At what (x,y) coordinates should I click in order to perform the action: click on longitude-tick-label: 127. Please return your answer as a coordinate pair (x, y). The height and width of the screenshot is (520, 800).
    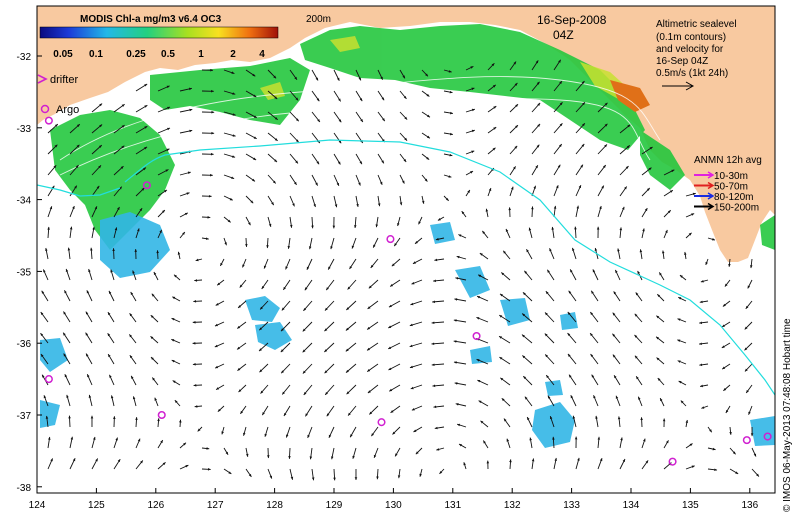
    Looking at the image, I should click on (215, 505).